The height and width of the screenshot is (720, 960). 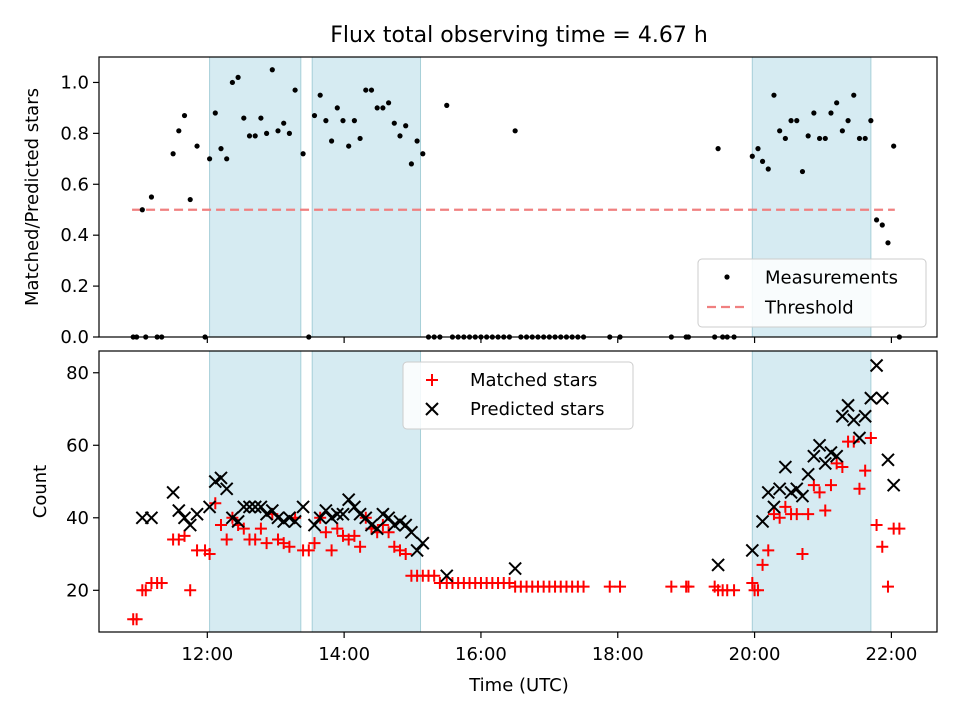 What do you see at coordinates (481, 654) in the screenshot?
I see `x-tick-label: 16:00` at bounding box center [481, 654].